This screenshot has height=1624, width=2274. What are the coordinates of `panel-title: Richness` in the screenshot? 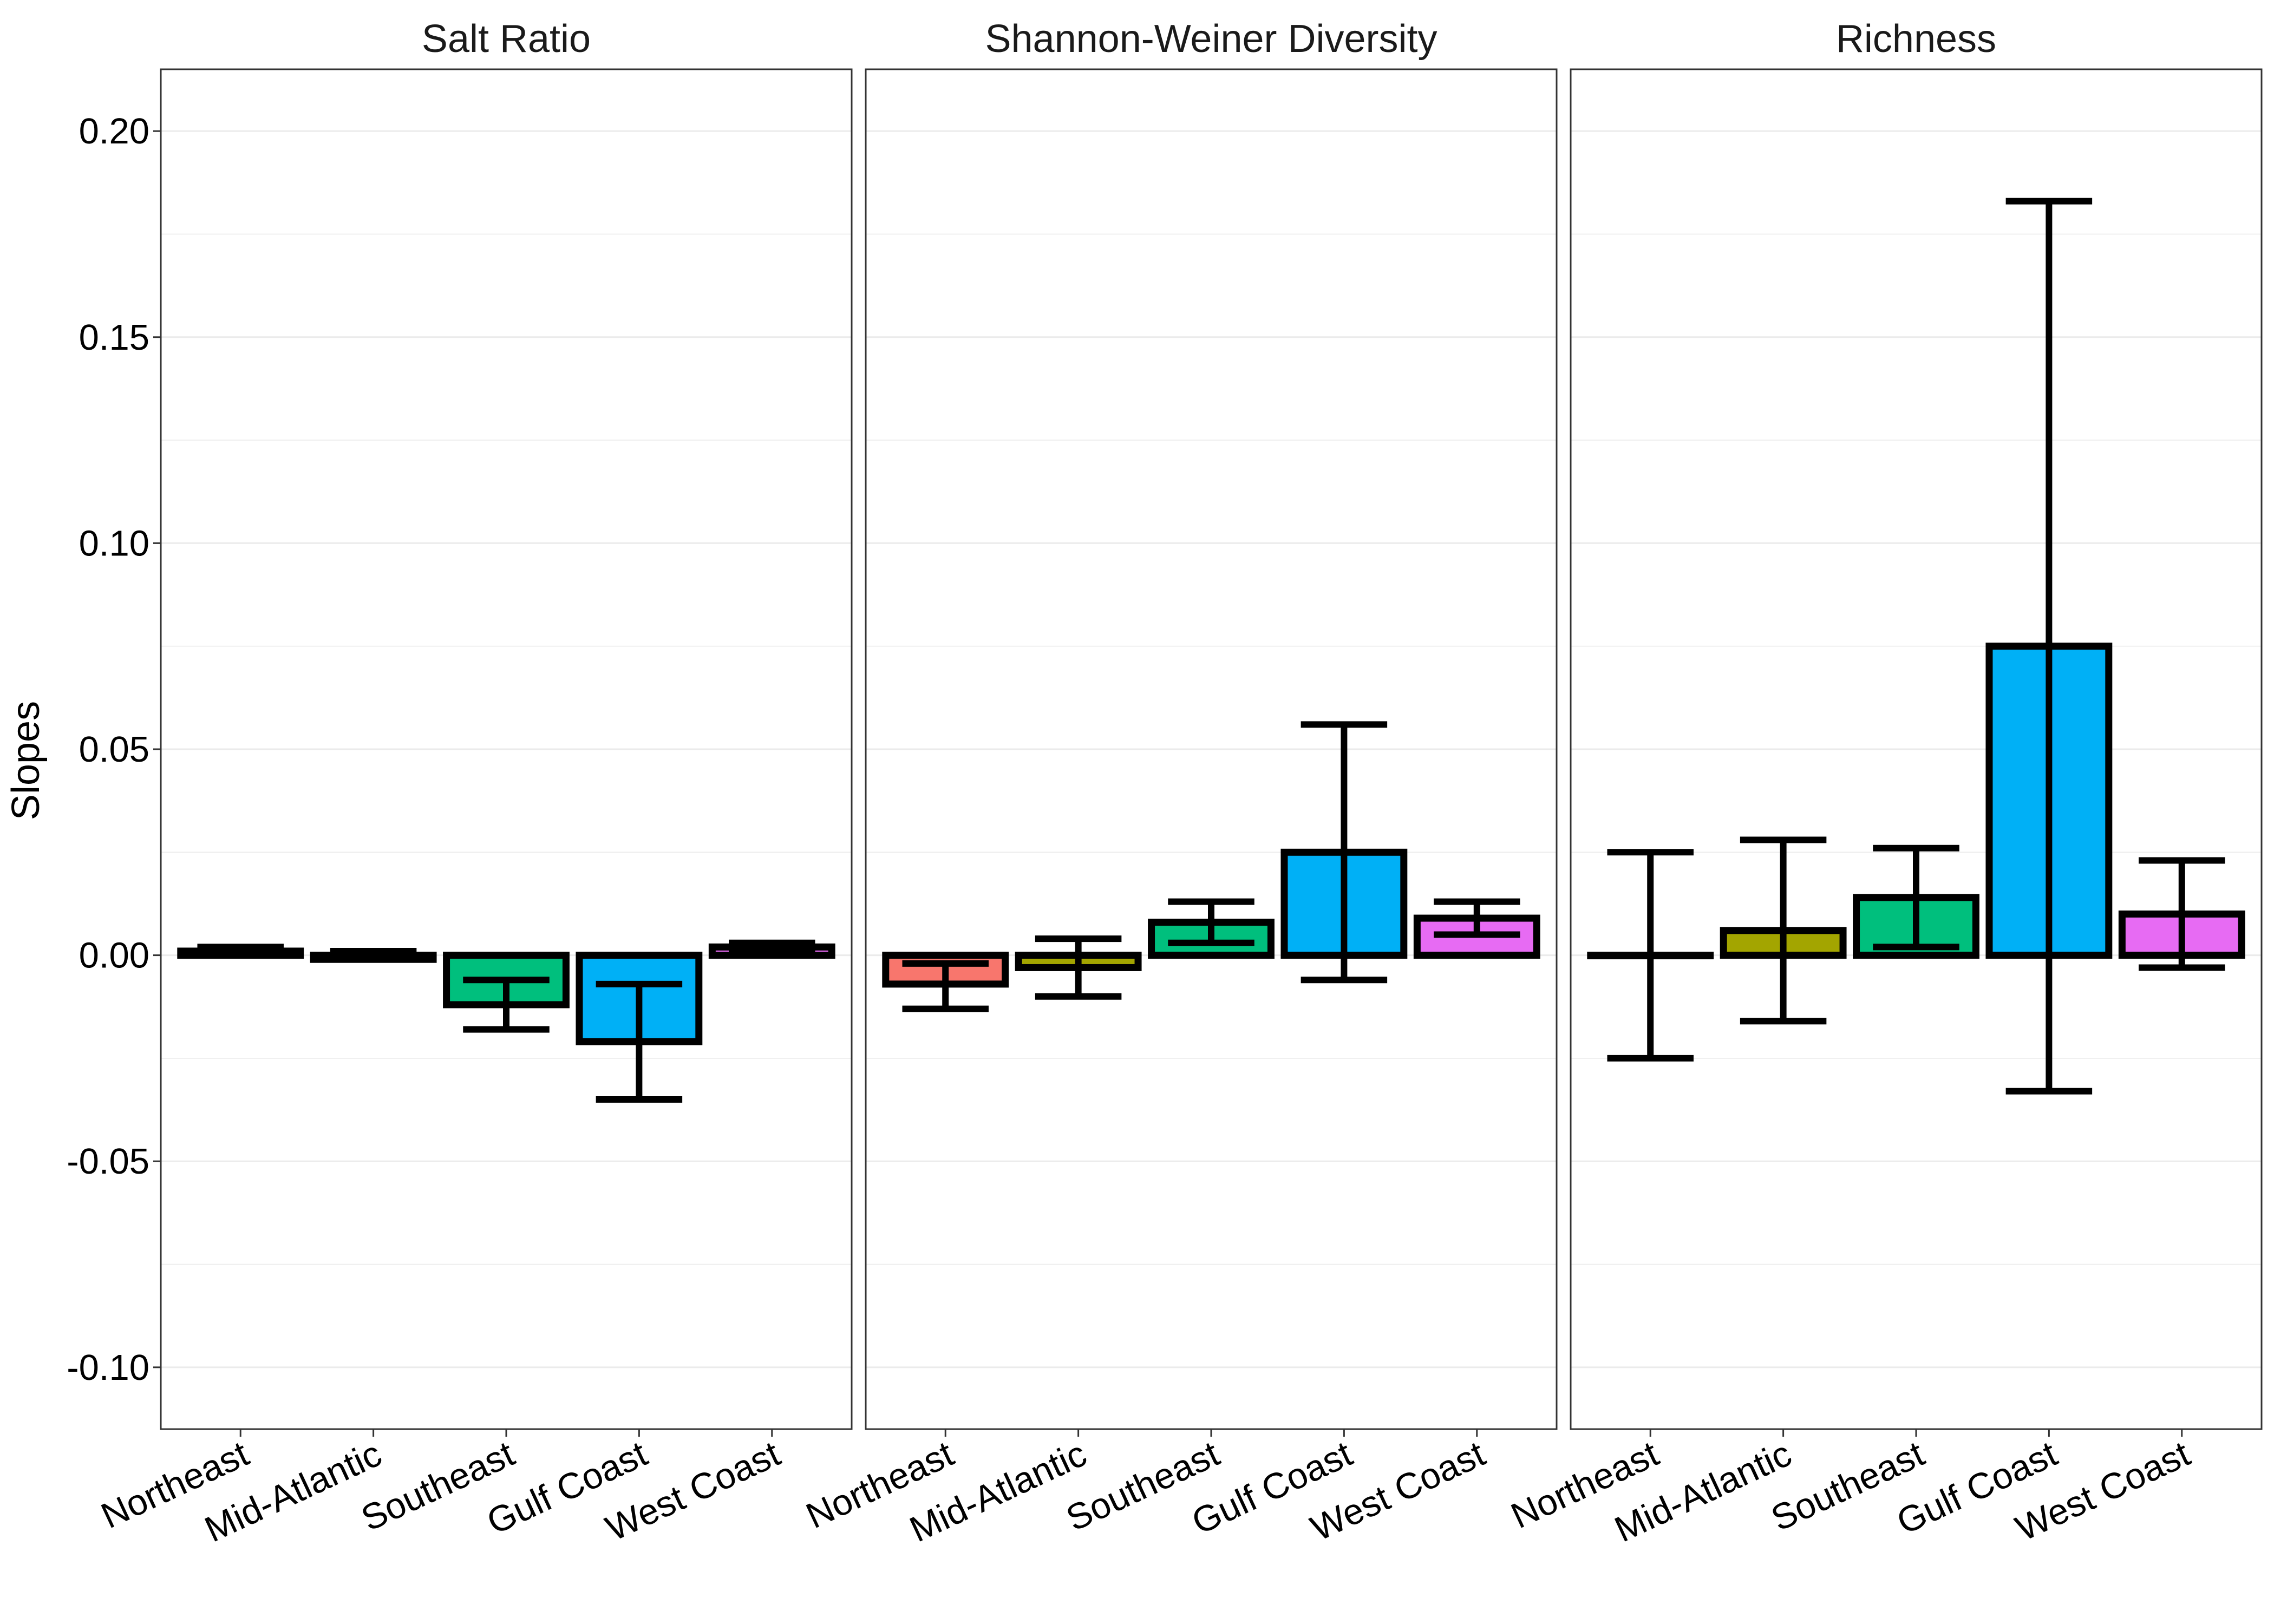 It's located at (1916, 39).